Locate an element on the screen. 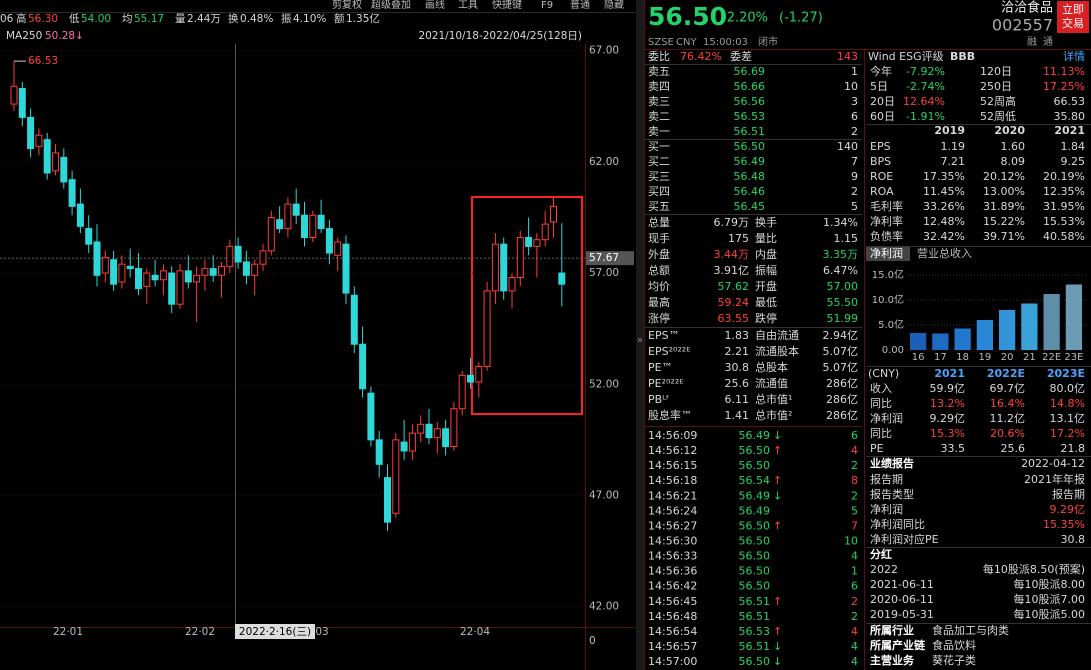  fin-value: 20.12% is located at coordinates (1004, 176).